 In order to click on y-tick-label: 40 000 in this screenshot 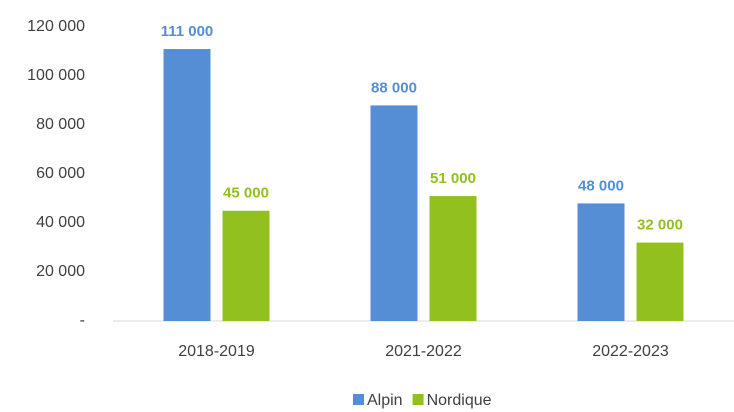, I will do `click(60, 222)`.